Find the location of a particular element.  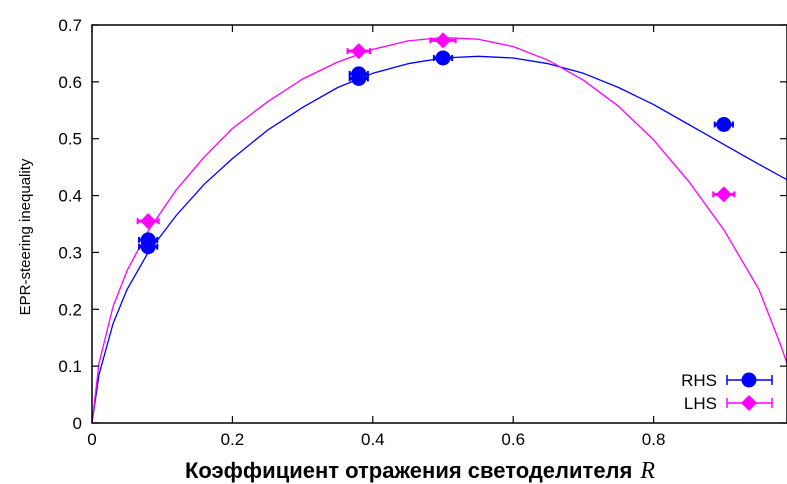

x-axis-label: Коэффициент отражения светоделителя R is located at coordinates (420, 471).